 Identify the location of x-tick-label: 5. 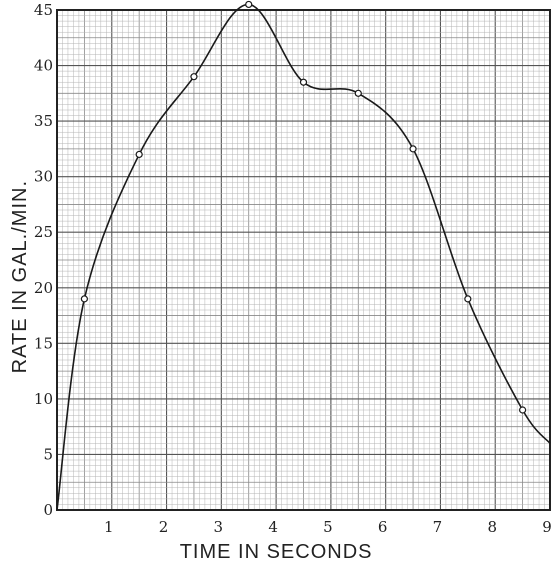
(328, 527).